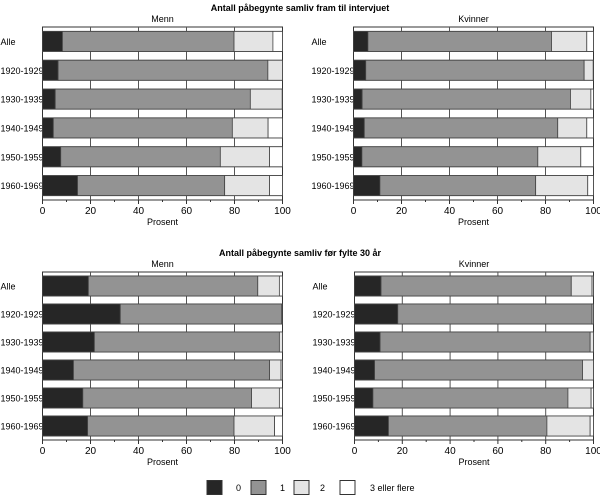 This screenshot has height=501, width=600. I want to click on legend-swatch, so click(214, 488).